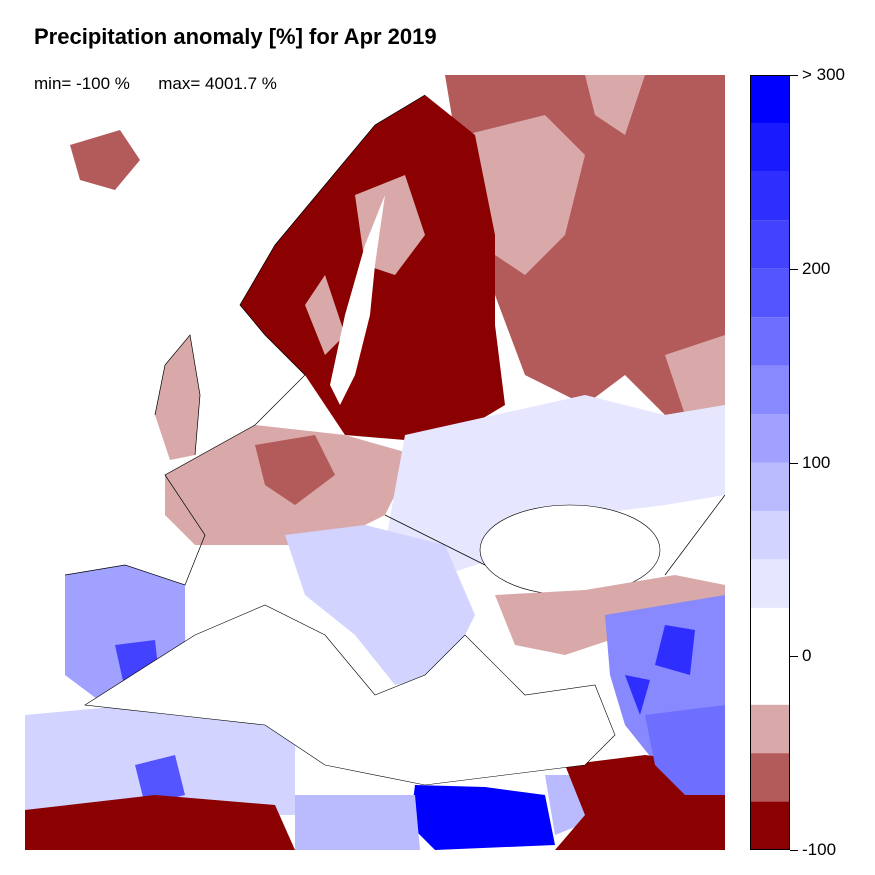  Describe the element at coordinates (235, 36) in the screenshot. I see `map-title: Precipitation anomaly [%] for Apr 2019` at that location.